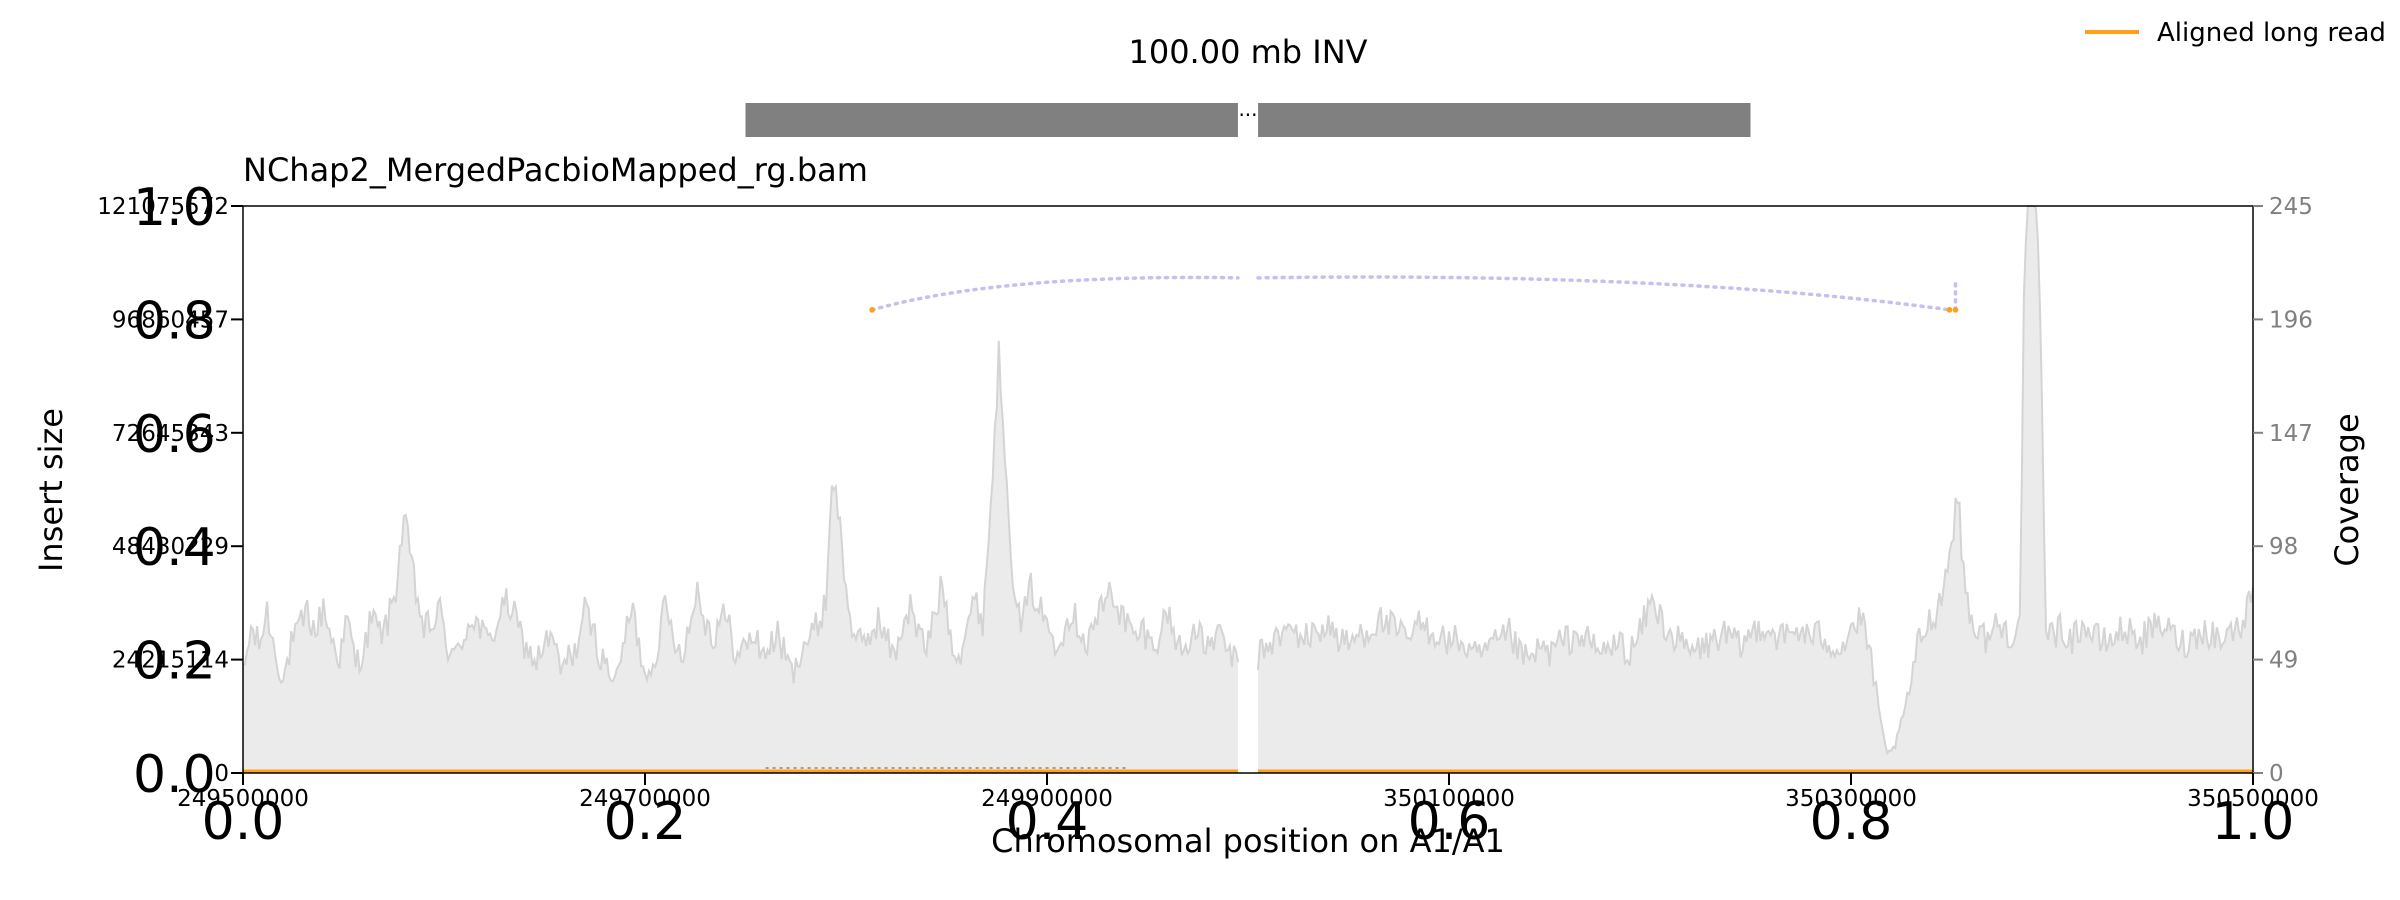 This screenshot has width=2400, height=900. I want to click on x-frac-tick-label-2: 0.4, so click(1047, 822).